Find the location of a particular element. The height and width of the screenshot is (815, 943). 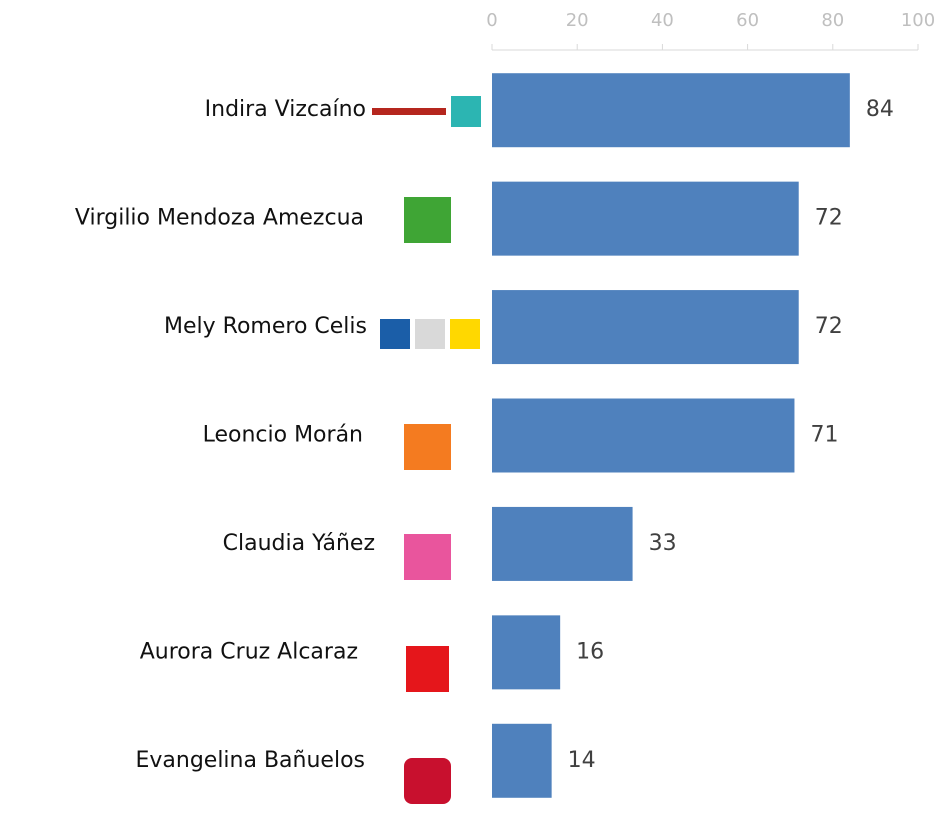

category-label: Aurora Cruz Alcaraz is located at coordinates (249, 651).